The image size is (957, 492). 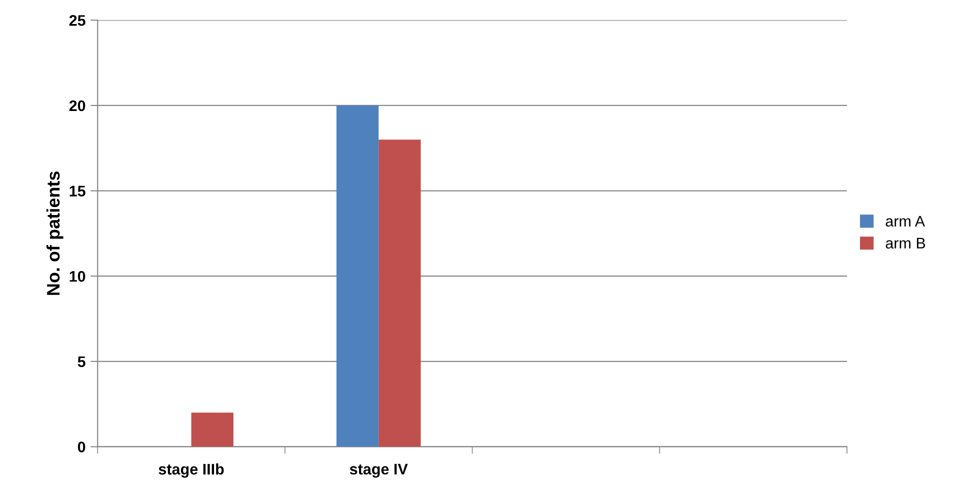 What do you see at coordinates (379, 471) in the screenshot?
I see `x-tick-label: stage IV` at bounding box center [379, 471].